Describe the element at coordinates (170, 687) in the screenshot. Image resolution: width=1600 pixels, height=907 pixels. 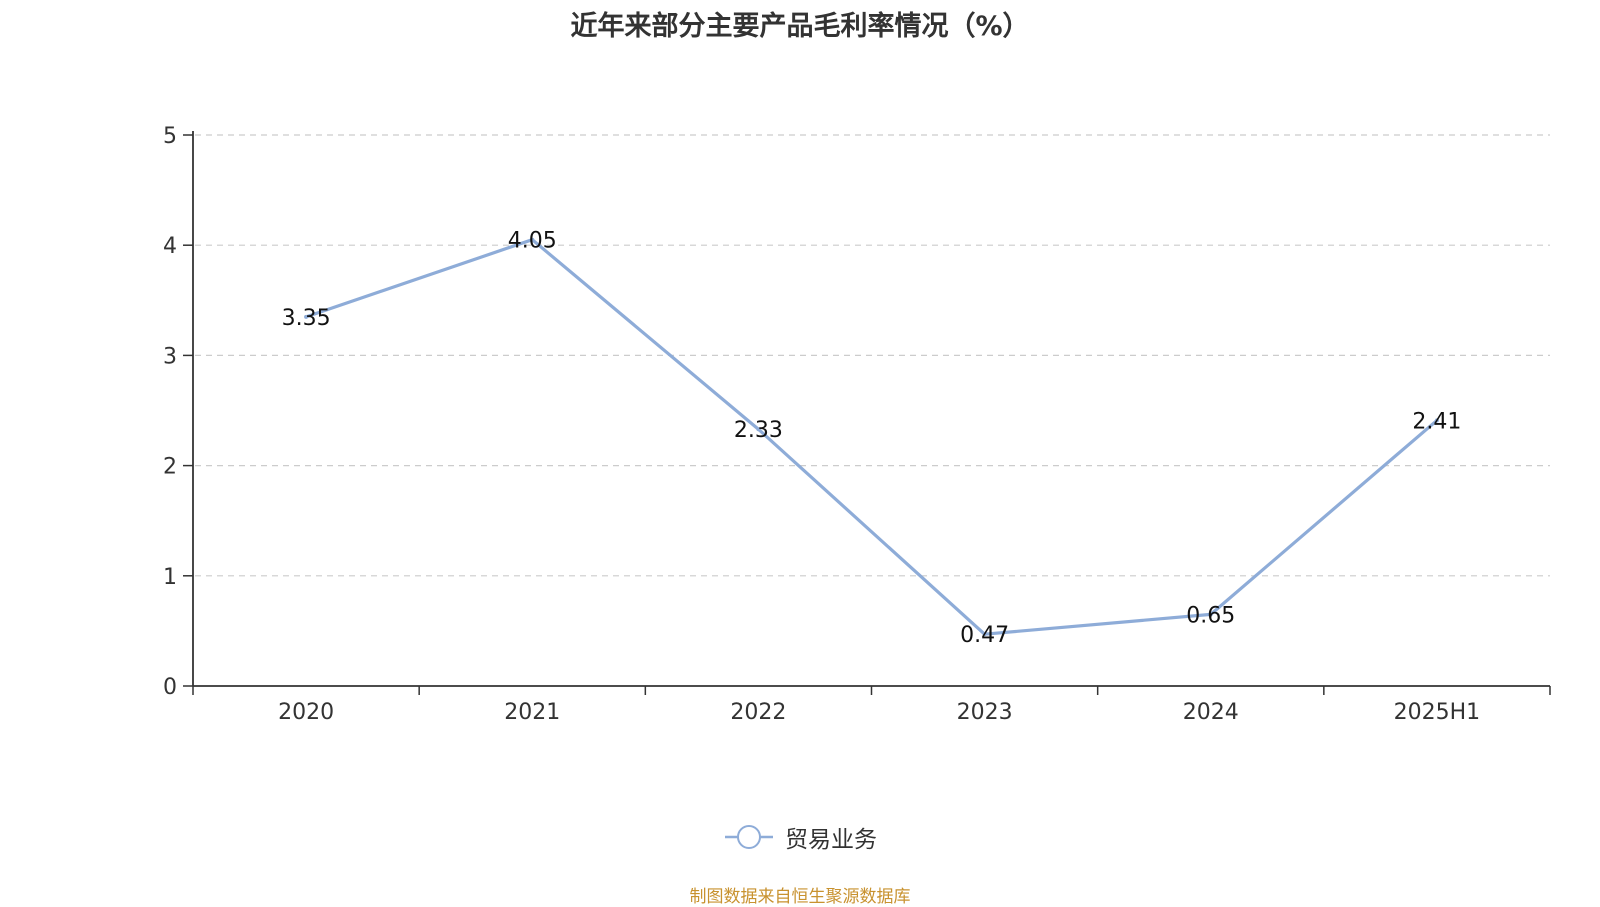
I see `y-tick-label: 0` at that location.